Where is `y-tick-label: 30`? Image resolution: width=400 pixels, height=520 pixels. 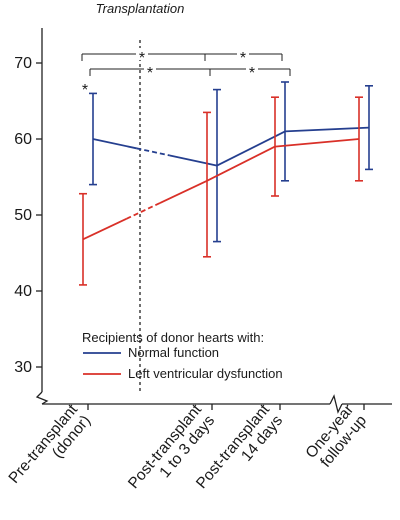
y-tick-label: 30 is located at coordinates (23, 367).